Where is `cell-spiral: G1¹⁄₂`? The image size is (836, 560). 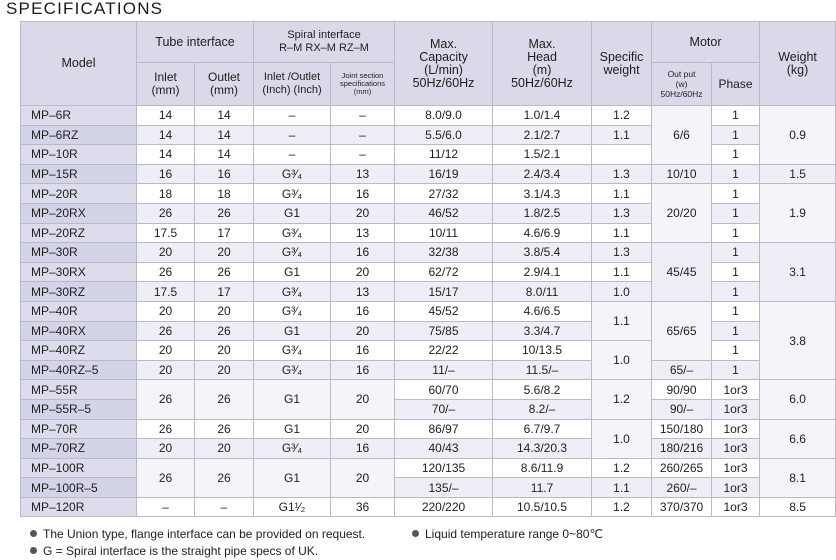 cell-spiral: G1¹⁄₂ is located at coordinates (292, 507).